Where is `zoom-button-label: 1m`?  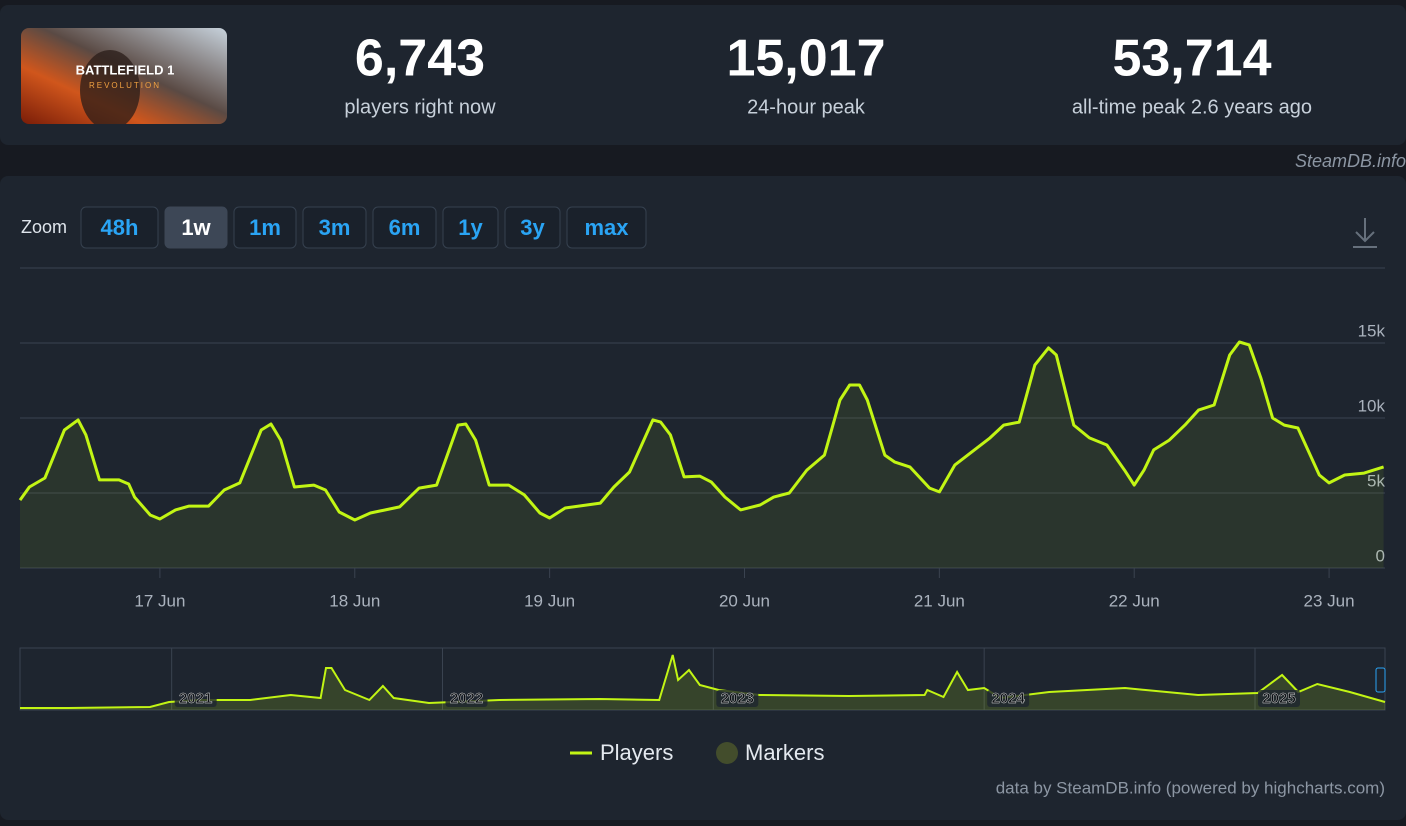 zoom-button-label: 1m is located at coordinates (265, 227).